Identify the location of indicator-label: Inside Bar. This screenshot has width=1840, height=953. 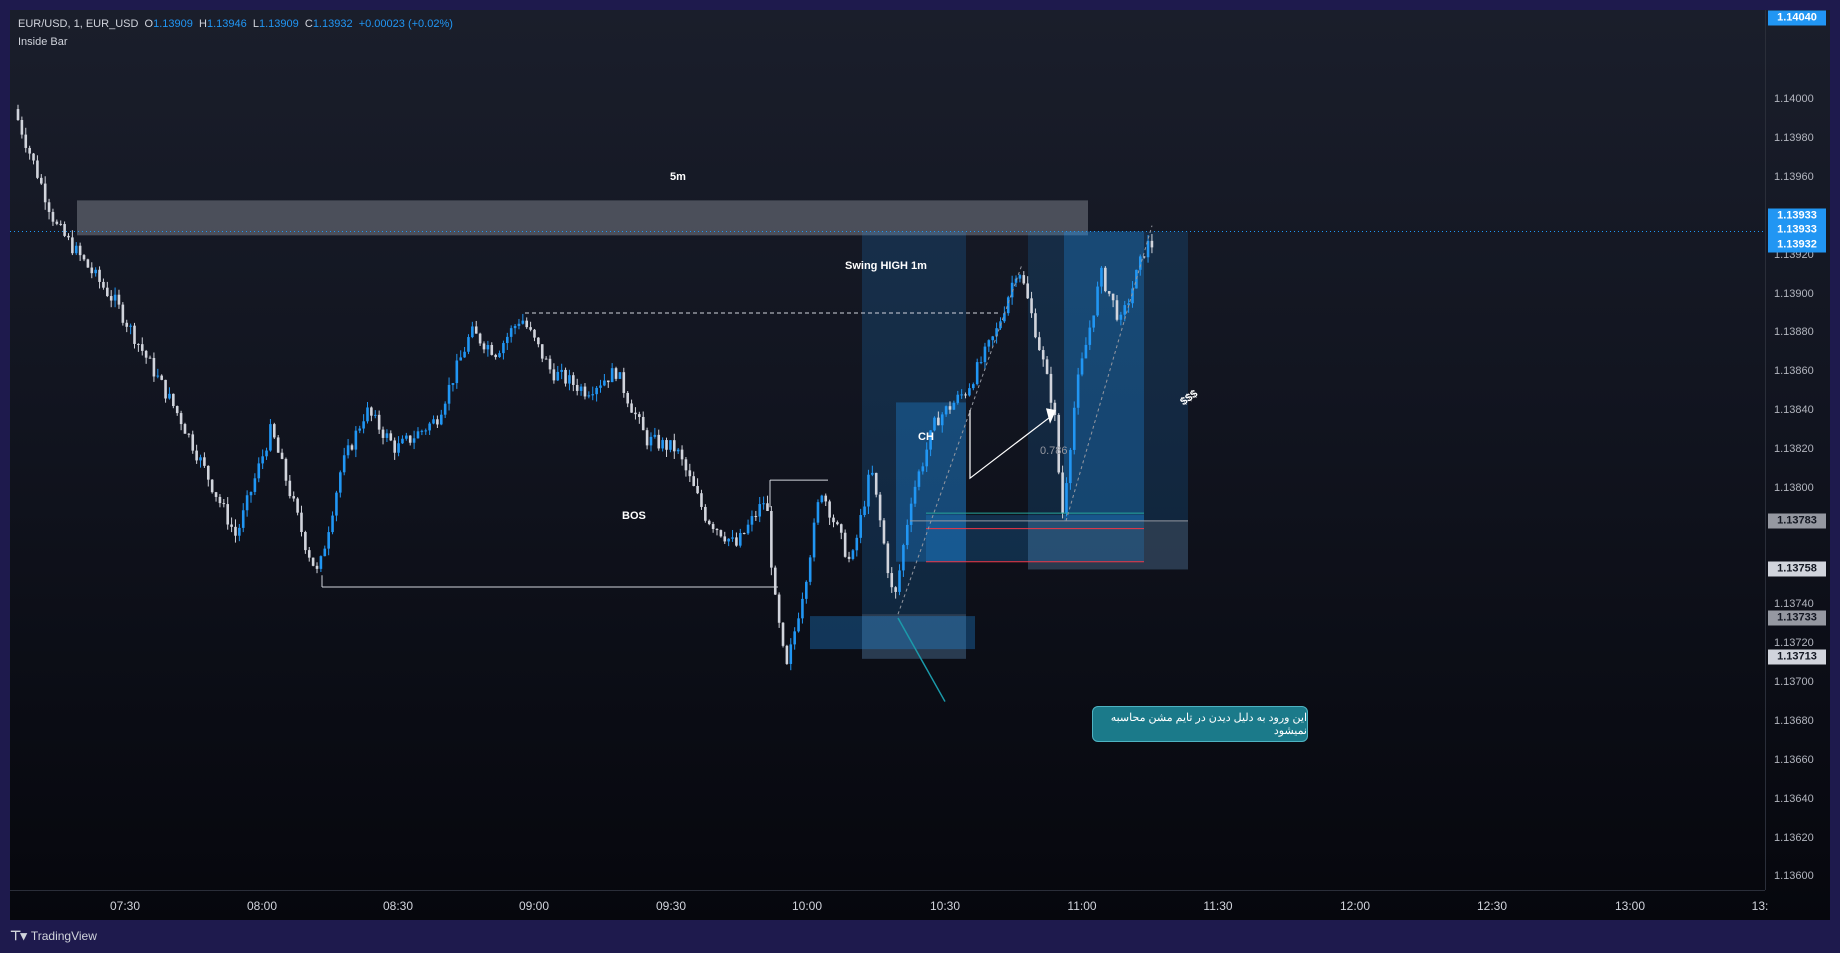
(43, 42).